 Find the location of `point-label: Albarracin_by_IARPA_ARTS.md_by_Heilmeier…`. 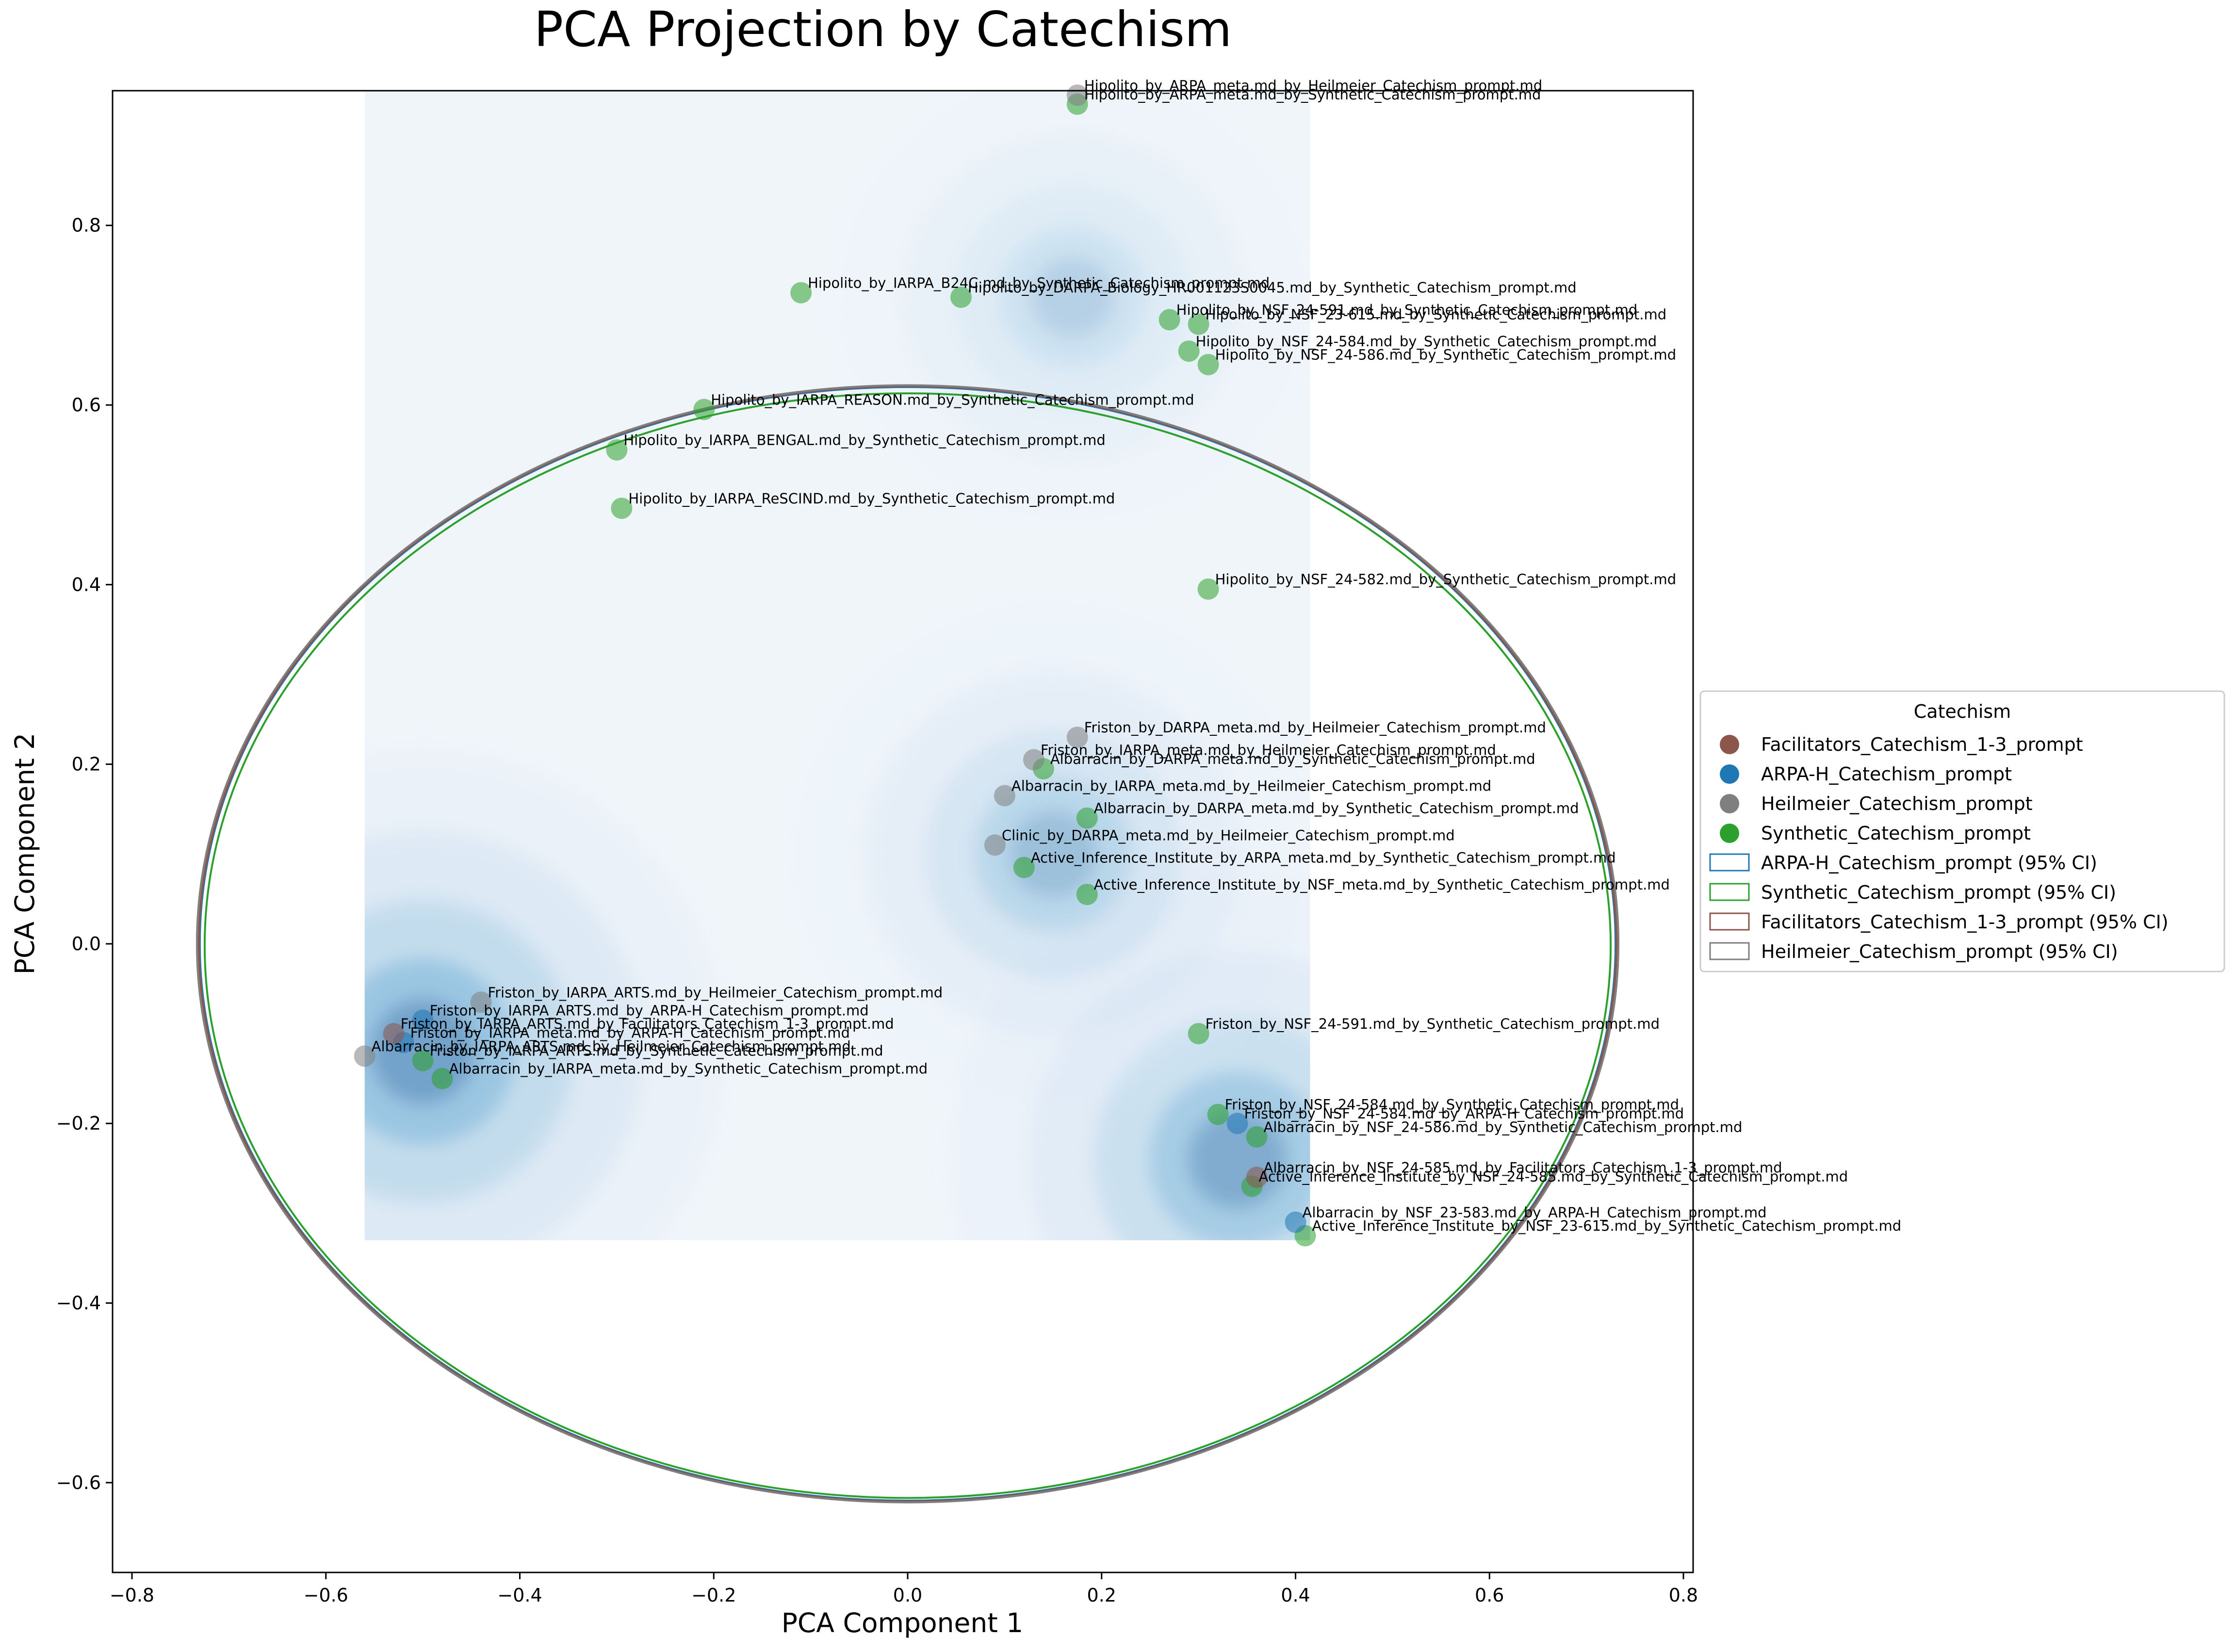

point-label: Albarracin_by_IARPA_ARTS.md_by_Heilmeier… is located at coordinates (611, 1046).